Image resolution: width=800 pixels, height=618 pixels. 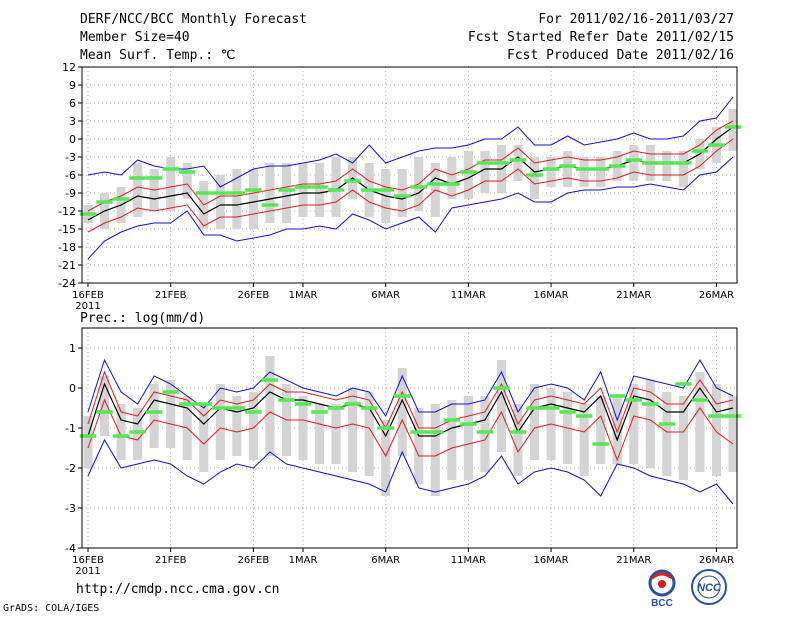 I want to click on bcc-logo: BCC, so click(x=662, y=588).